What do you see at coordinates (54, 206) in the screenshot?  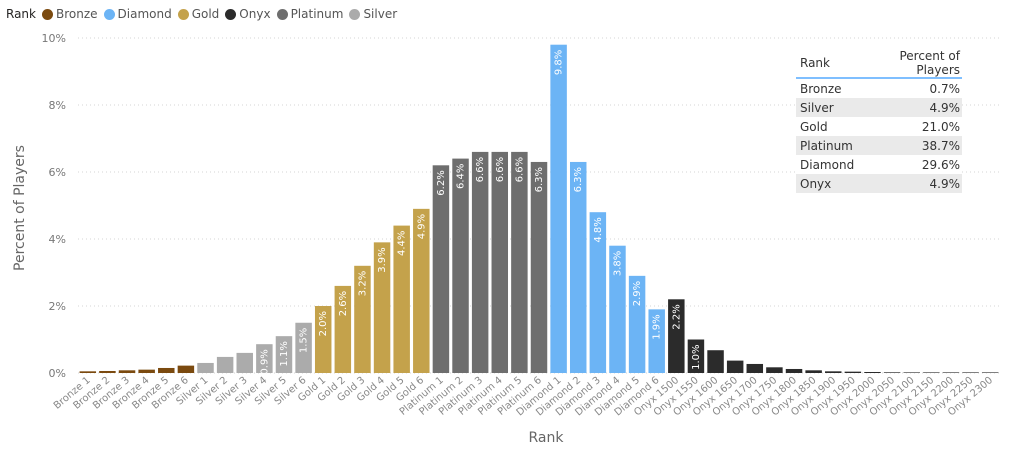 I see `y-axis-ticks: 0% 2% 4% 6% 8% 10%` at bounding box center [54, 206].